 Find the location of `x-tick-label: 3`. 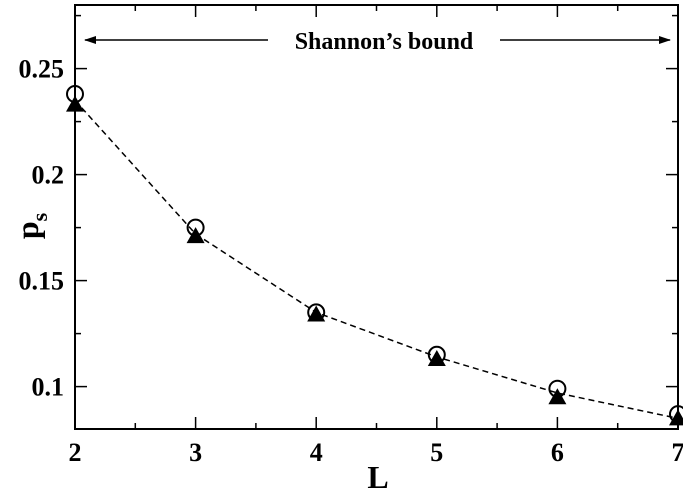

x-tick-label: 3 is located at coordinates (195, 452).